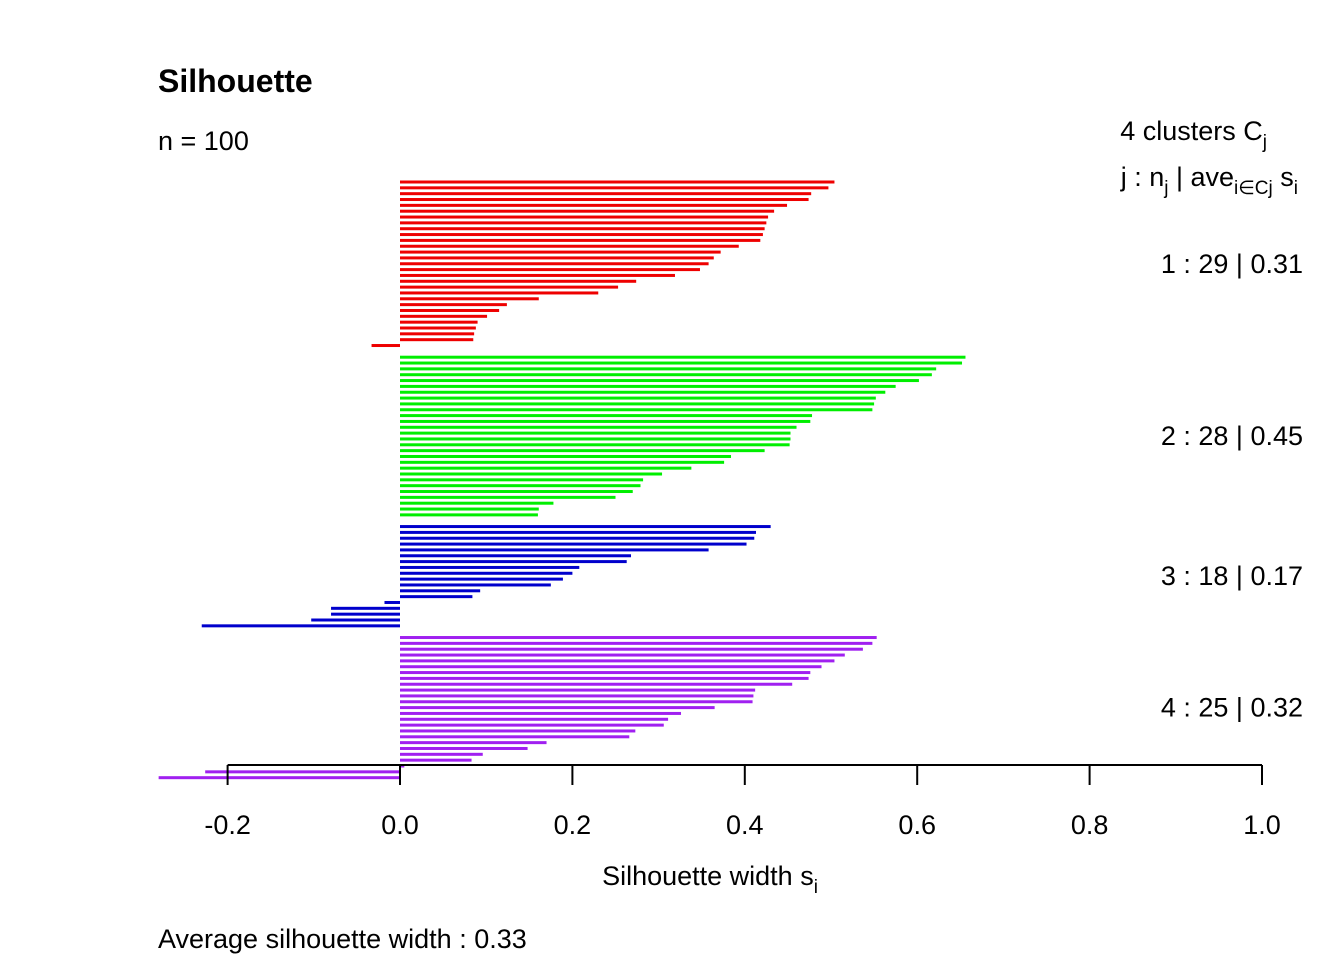 The height and width of the screenshot is (960, 1344). I want to click on legend-ave: | ave, so click(1201, 177).